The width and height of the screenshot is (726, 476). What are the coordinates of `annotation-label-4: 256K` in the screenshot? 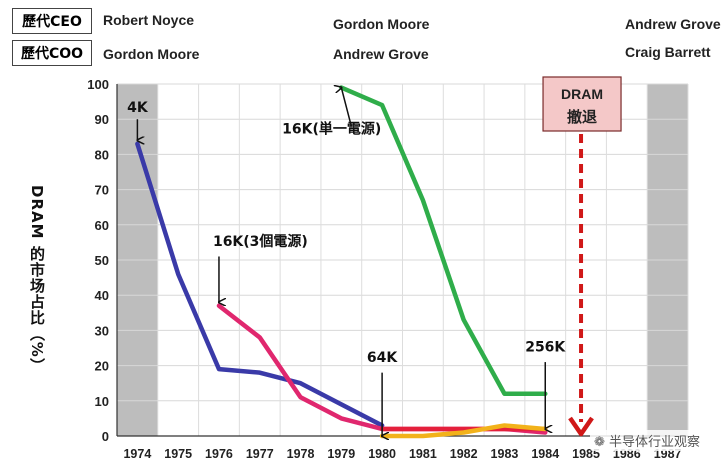 It's located at (545, 348).